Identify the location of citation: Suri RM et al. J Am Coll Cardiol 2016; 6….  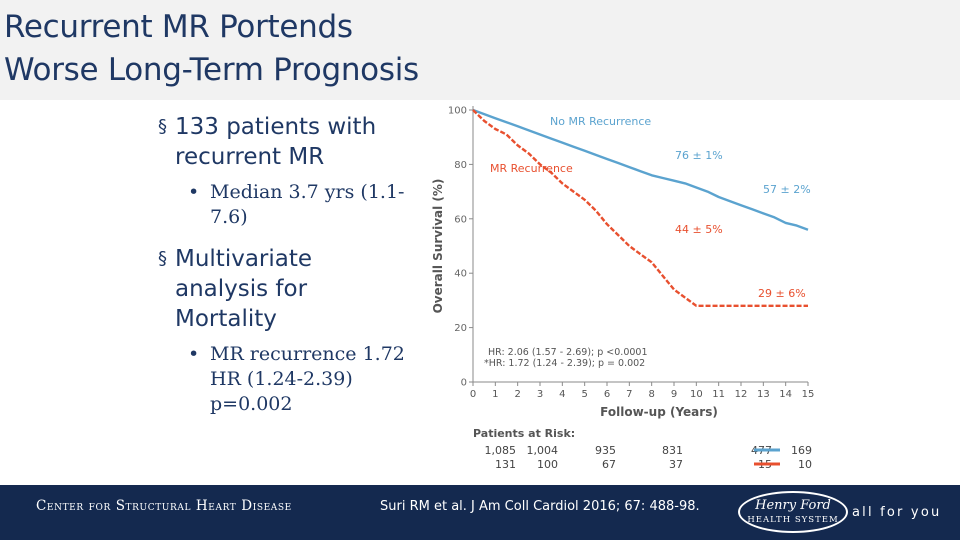
(540, 506).